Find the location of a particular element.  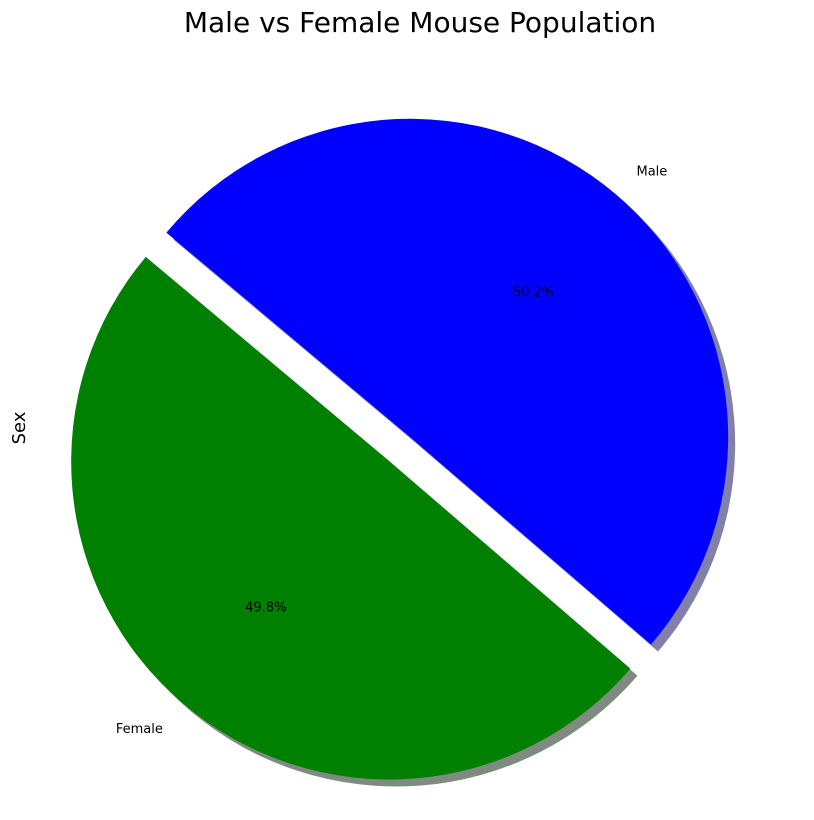

slice-percent-label-female: 49.8% is located at coordinates (265, 608).